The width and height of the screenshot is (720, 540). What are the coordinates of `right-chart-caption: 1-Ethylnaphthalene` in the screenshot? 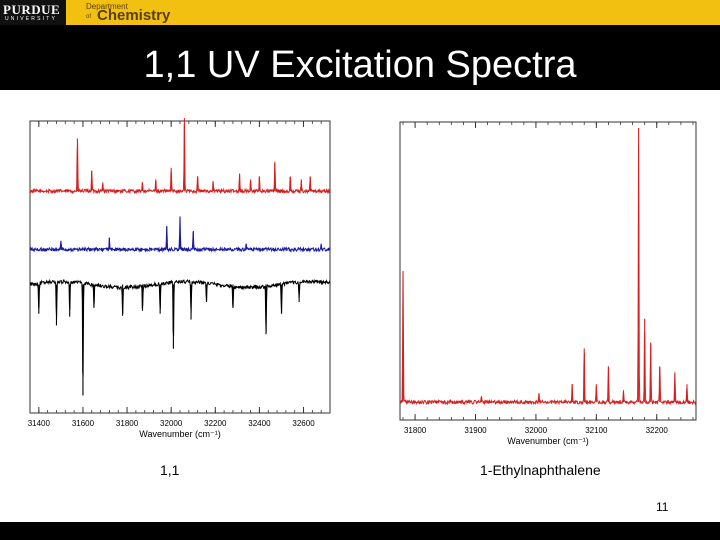 It's located at (540, 470).